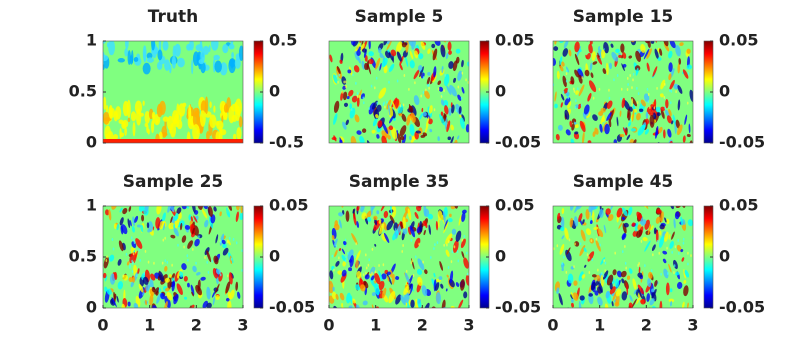  Describe the element at coordinates (102, 325) in the screenshot. I see `x-tick-label: 0` at that location.